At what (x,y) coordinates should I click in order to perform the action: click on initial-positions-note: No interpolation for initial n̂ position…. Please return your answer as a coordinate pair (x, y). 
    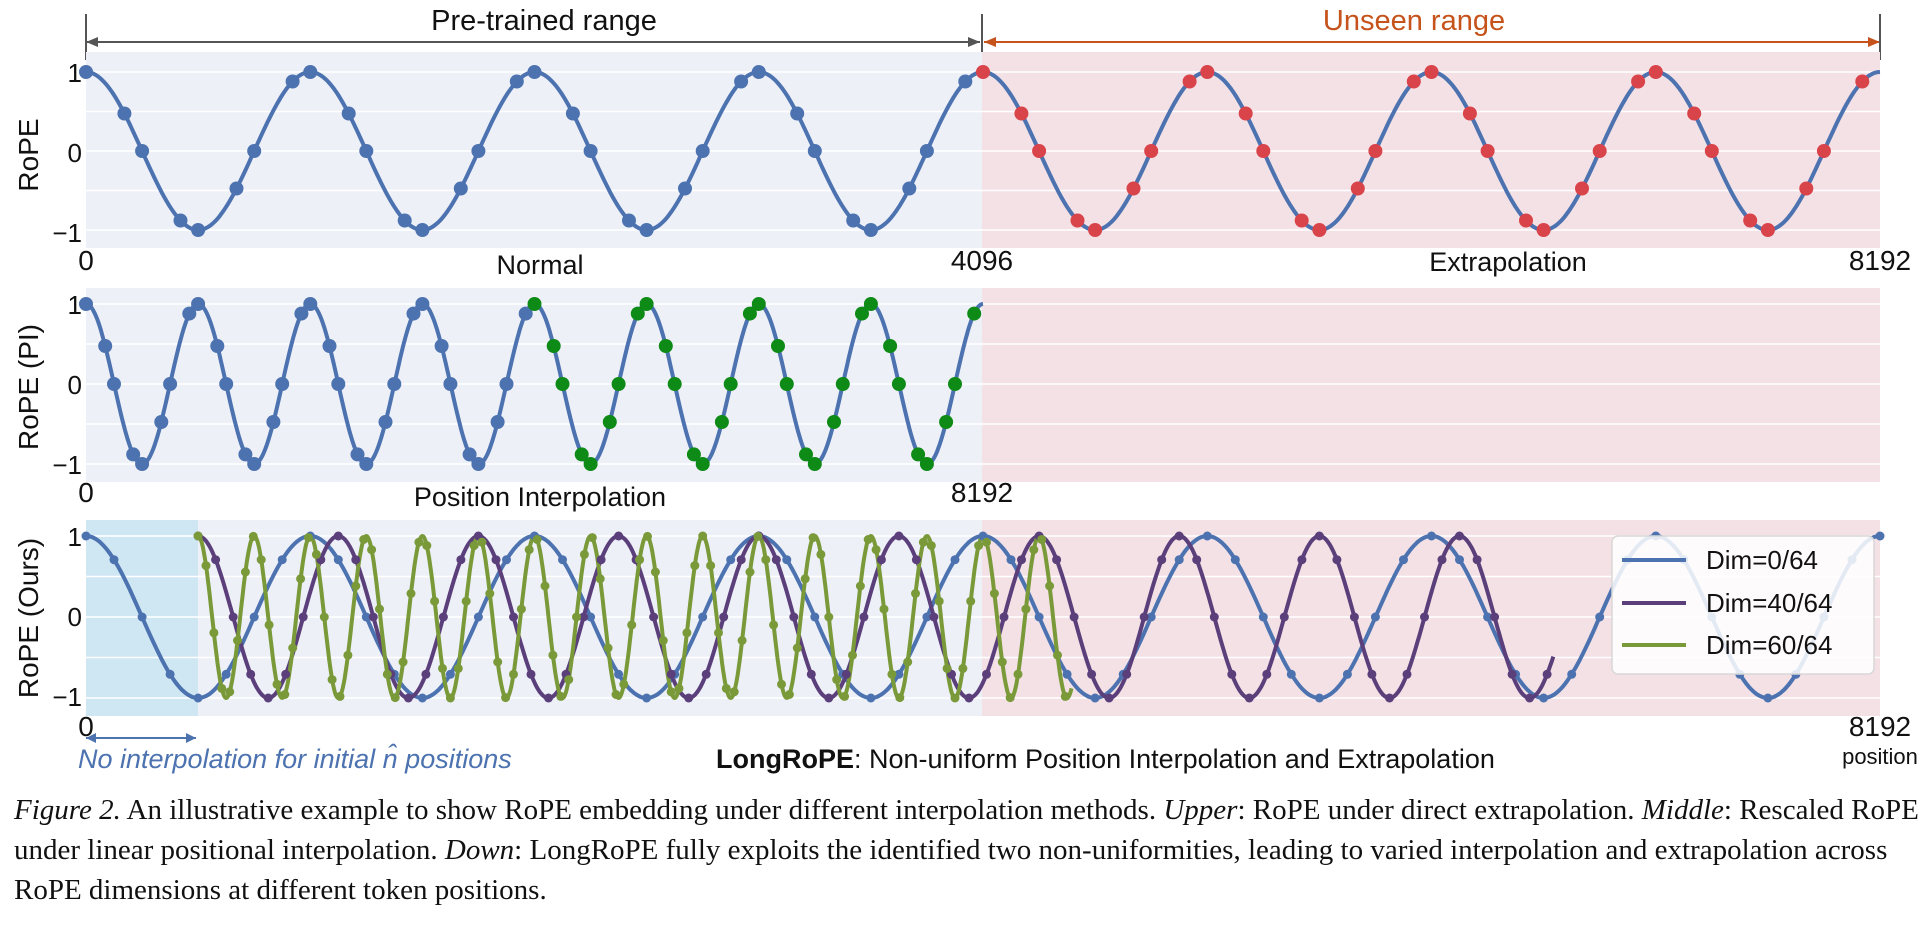
    Looking at the image, I should click on (295, 759).